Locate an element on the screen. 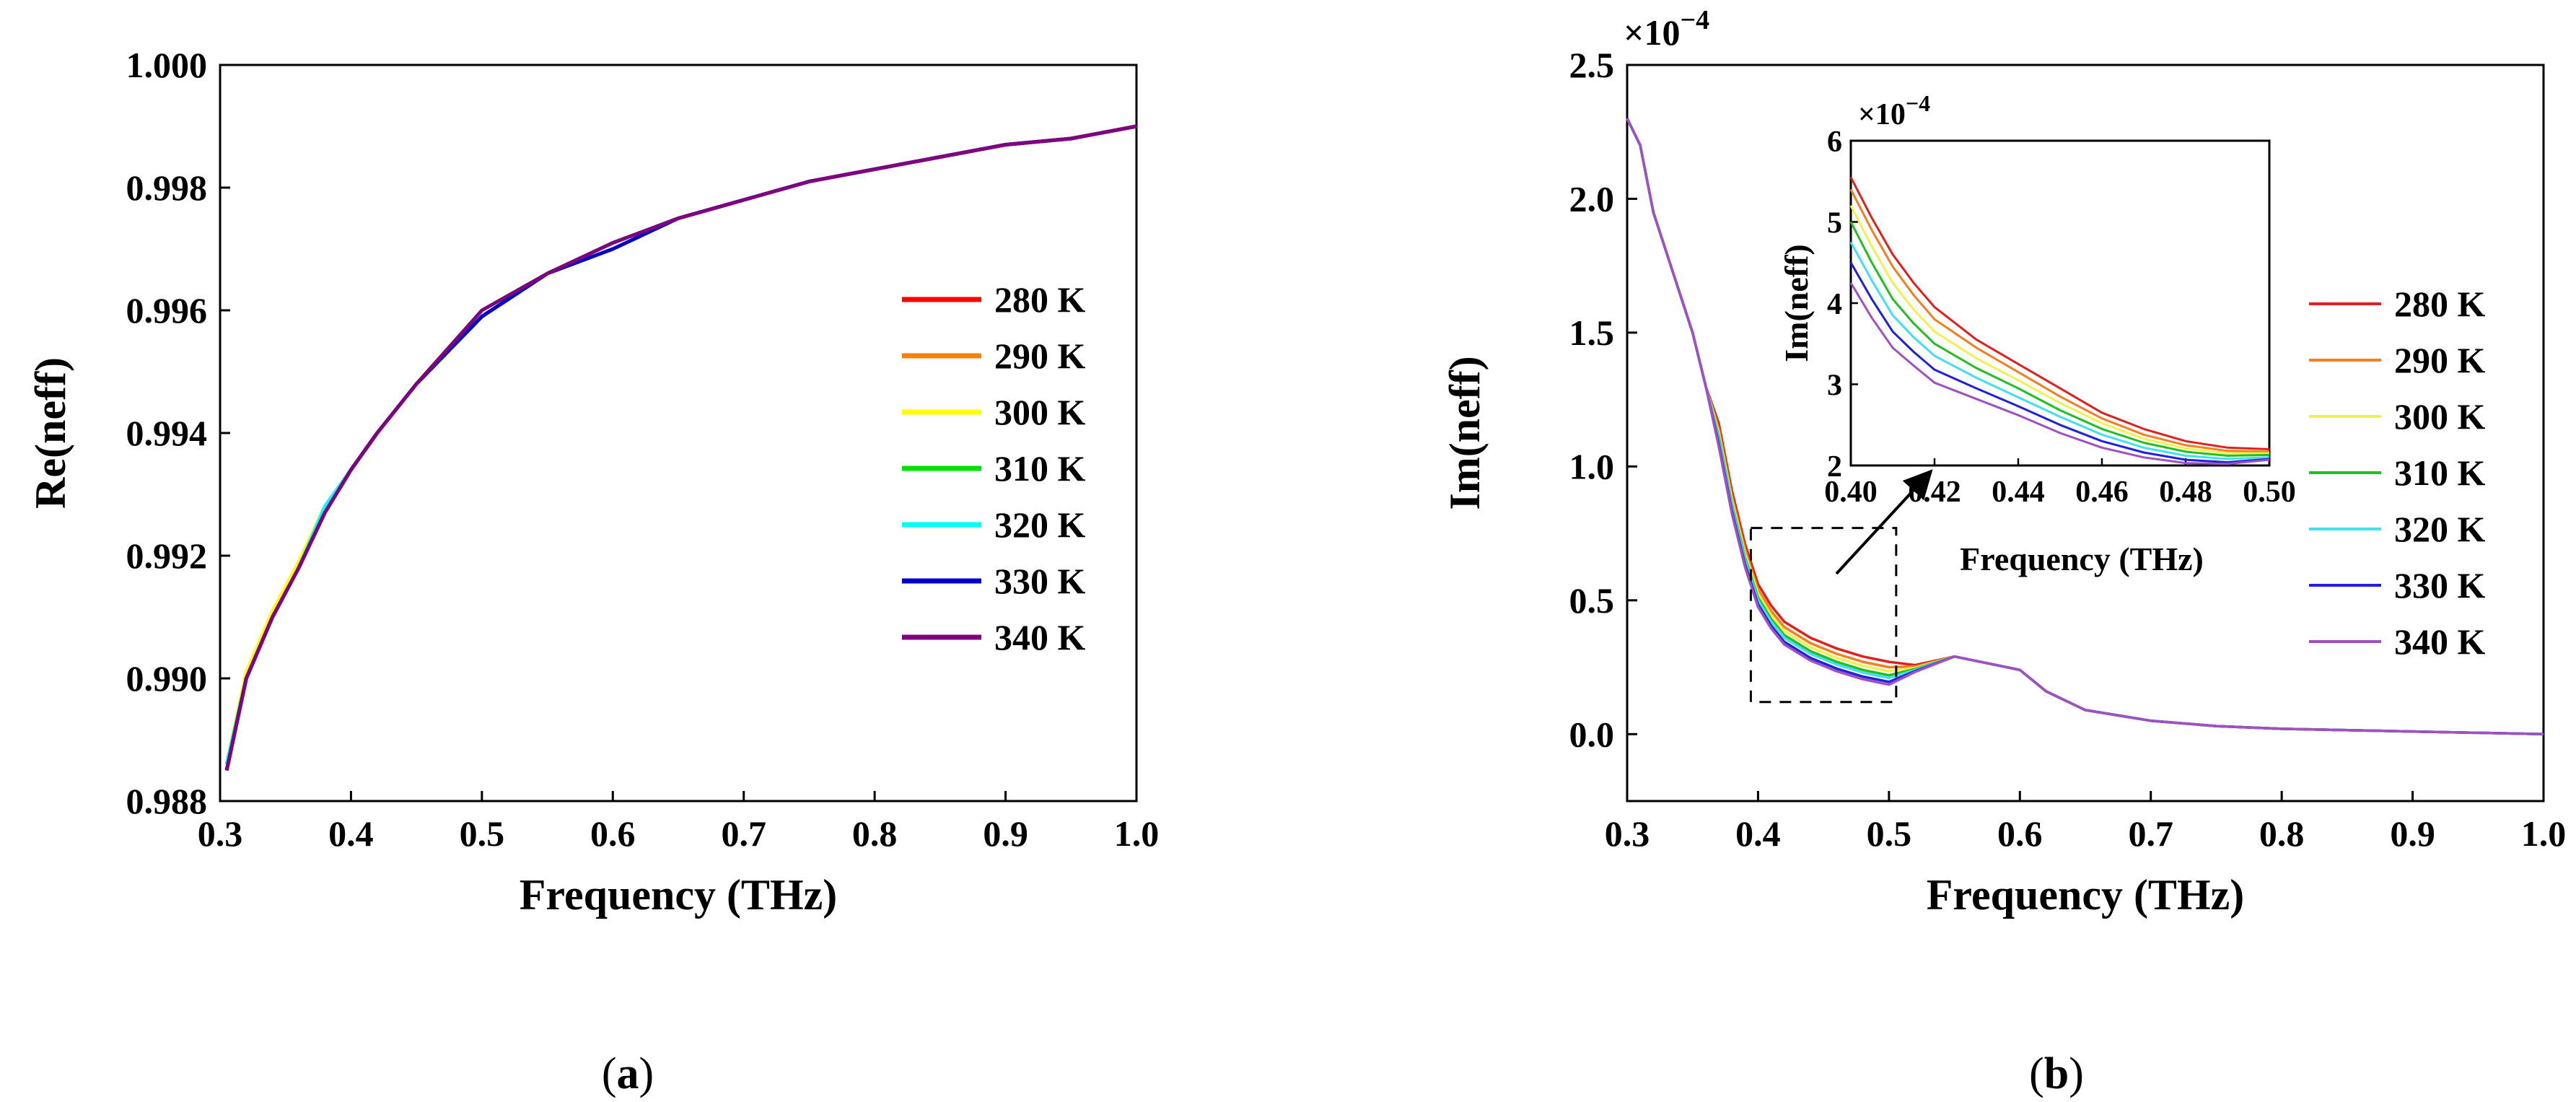 This screenshot has width=2576, height=1102. chart-a-legend-label: 290 K is located at coordinates (1040, 356).